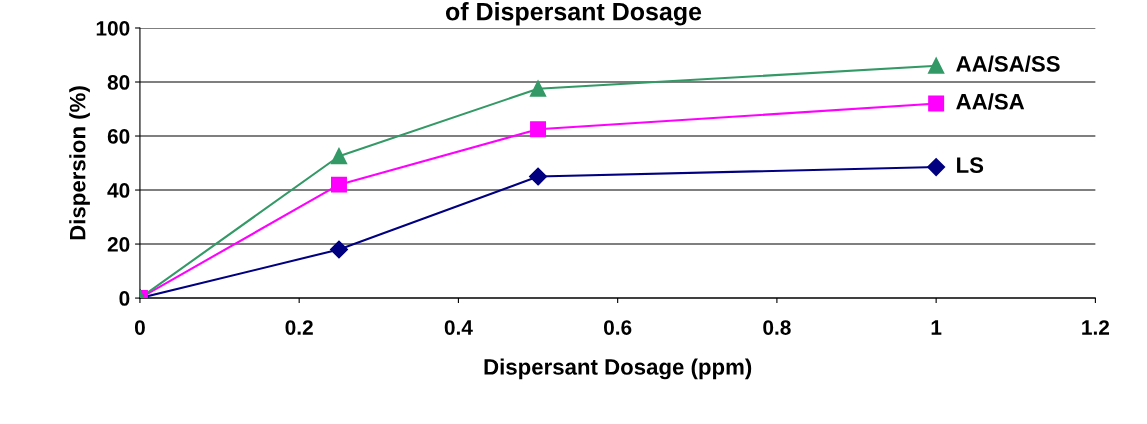 The image size is (1147, 424). I want to click on chart-title: of Dispersant Dosage, so click(573, 14).